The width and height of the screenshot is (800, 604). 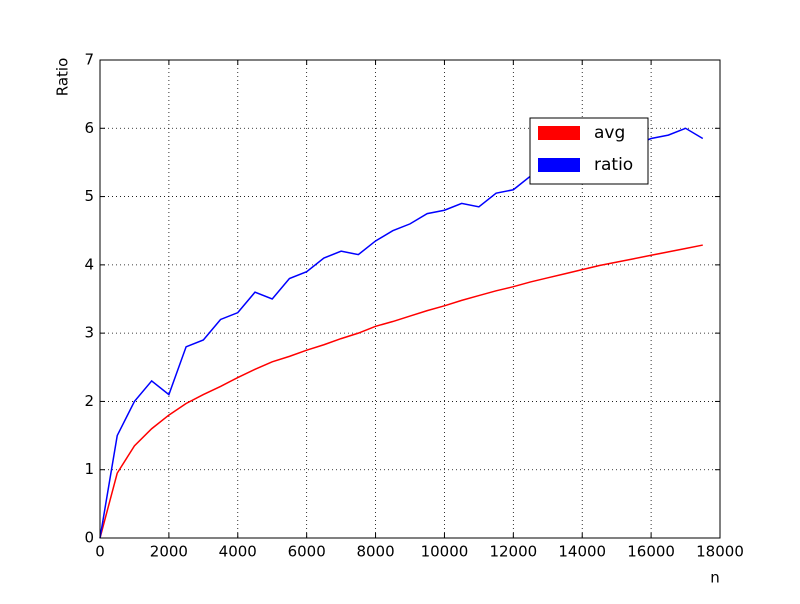 I want to click on y-tick-label: 7, so click(x=89, y=60).